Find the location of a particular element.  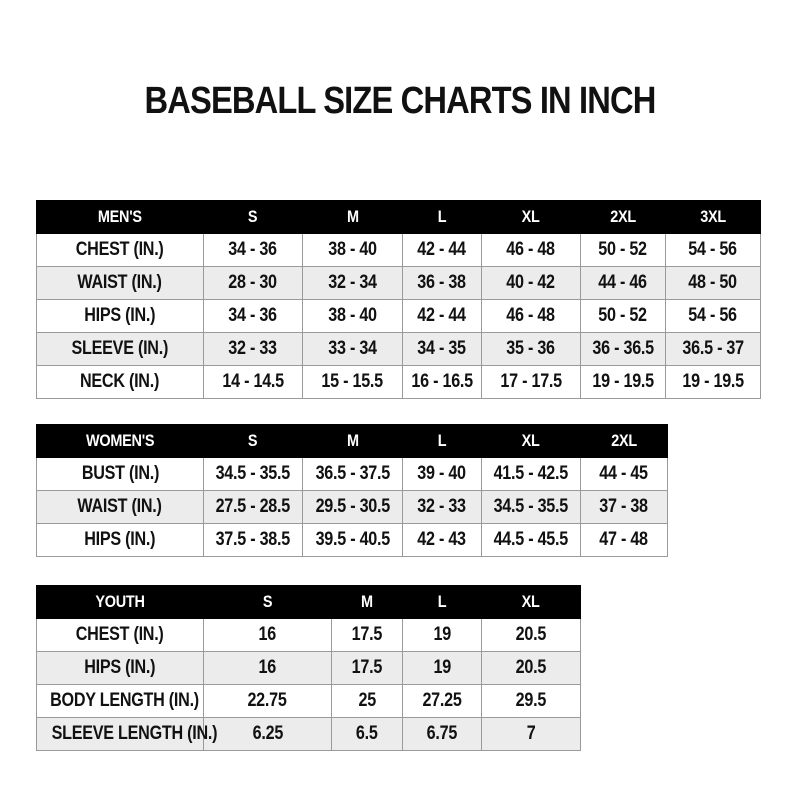

cell-text: 14 - 14.5 is located at coordinates (253, 381).